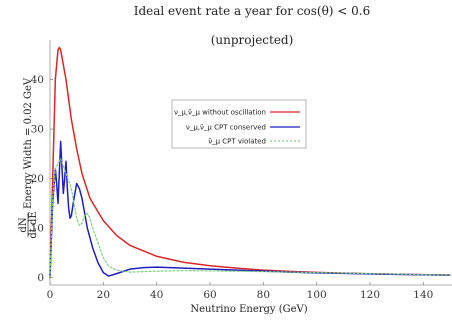 The height and width of the screenshot is (320, 452). I want to click on y-tick-label: 20, so click(37, 179).